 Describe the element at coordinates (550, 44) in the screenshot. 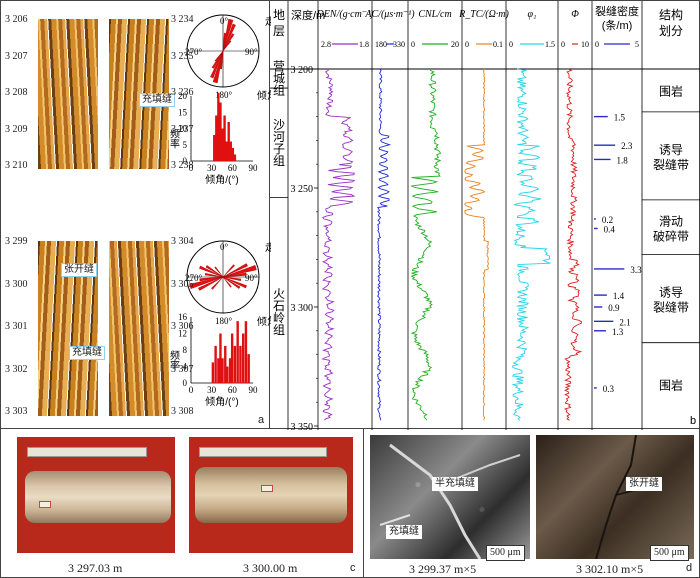

I see `header-phi1-max: 1.5` at that location.